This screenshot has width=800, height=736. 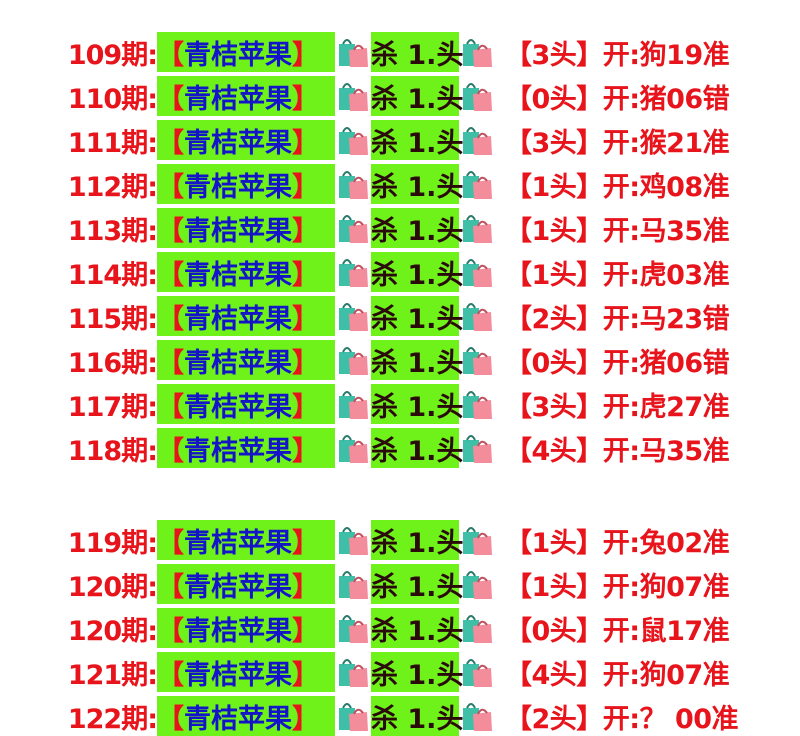 What do you see at coordinates (617, 99) in the screenshot?
I see `result: 【0头】开:猪06错` at bounding box center [617, 99].